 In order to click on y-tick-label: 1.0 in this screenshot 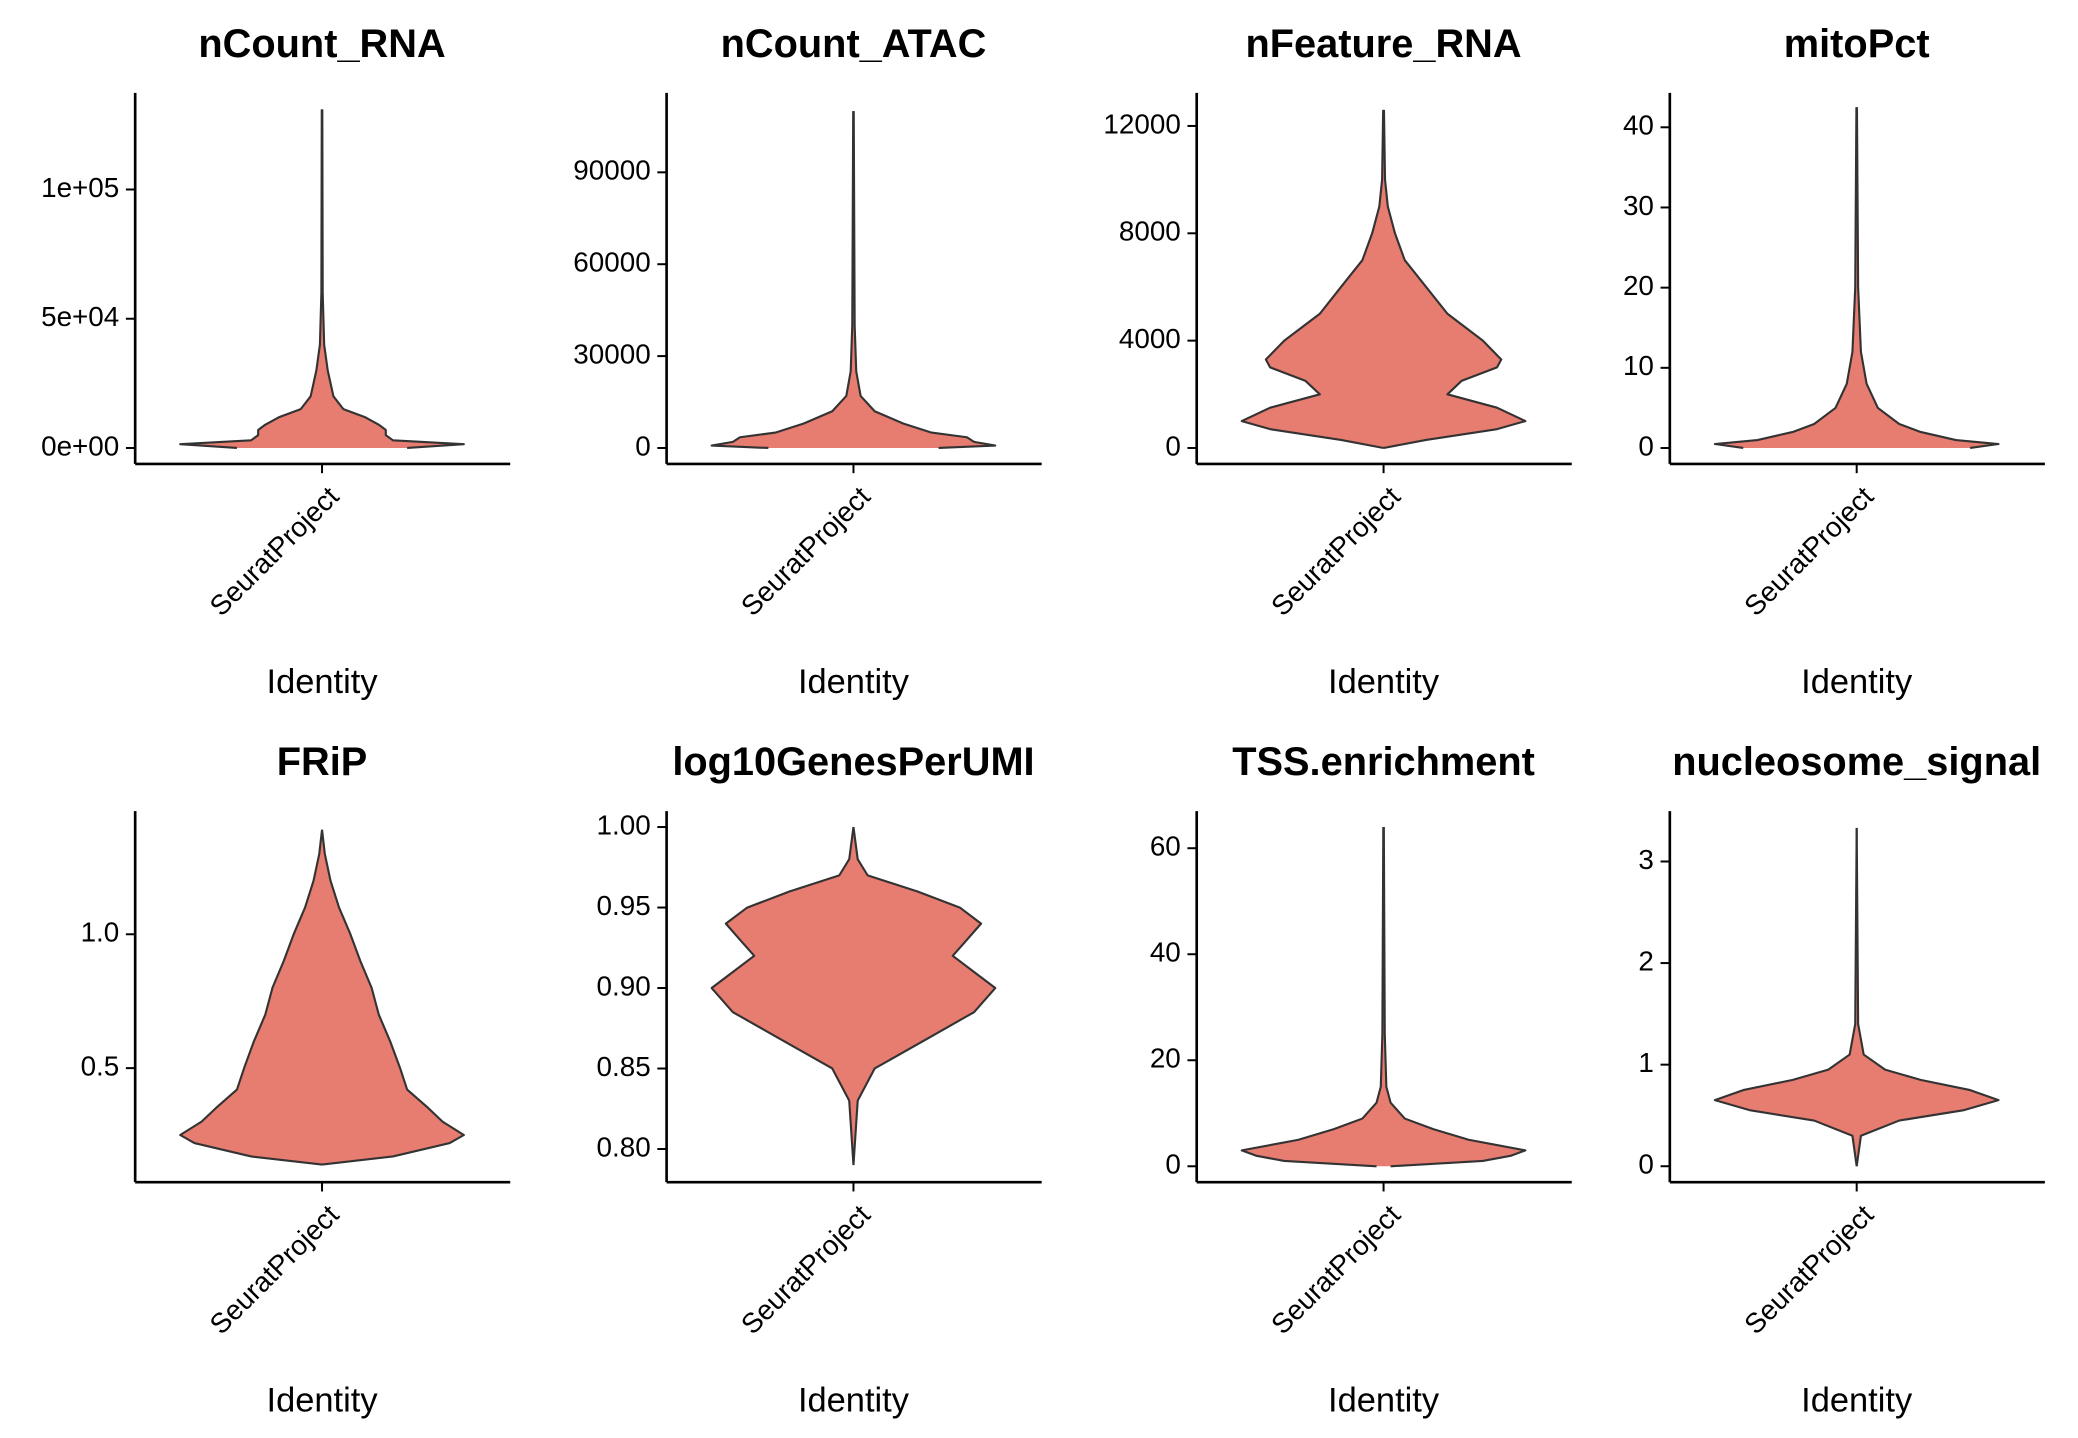, I will do `click(100, 932)`.